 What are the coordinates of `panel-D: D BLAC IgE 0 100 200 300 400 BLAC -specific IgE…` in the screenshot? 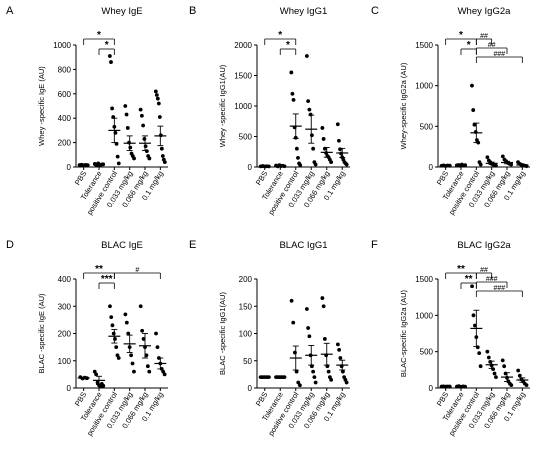 It's located at (87, 338).